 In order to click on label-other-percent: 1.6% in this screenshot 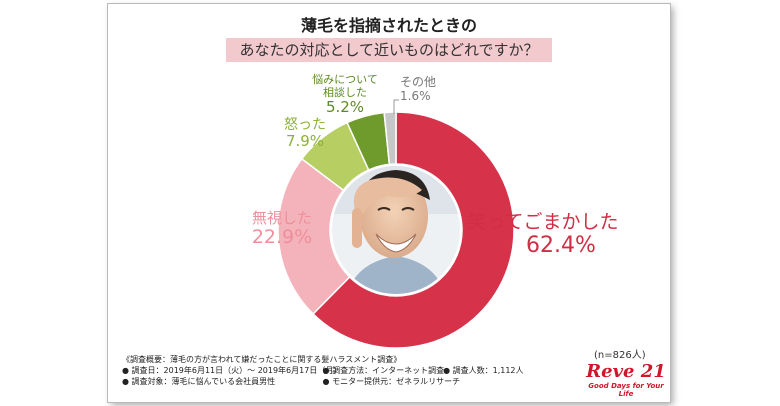, I will do `click(415, 95)`.